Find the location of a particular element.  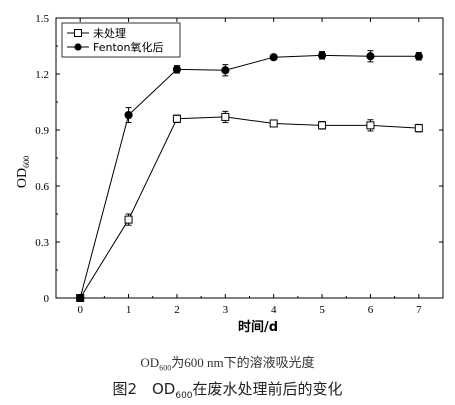

caption-text: 在废水处理前后的变化 is located at coordinates (267, 389).